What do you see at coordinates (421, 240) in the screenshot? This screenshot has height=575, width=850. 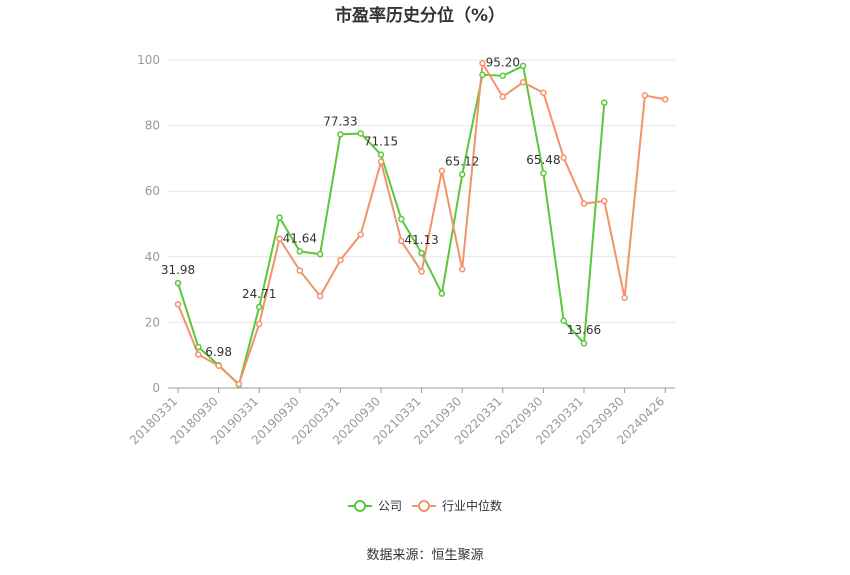 I see `data-label: 41.13` at bounding box center [421, 240].